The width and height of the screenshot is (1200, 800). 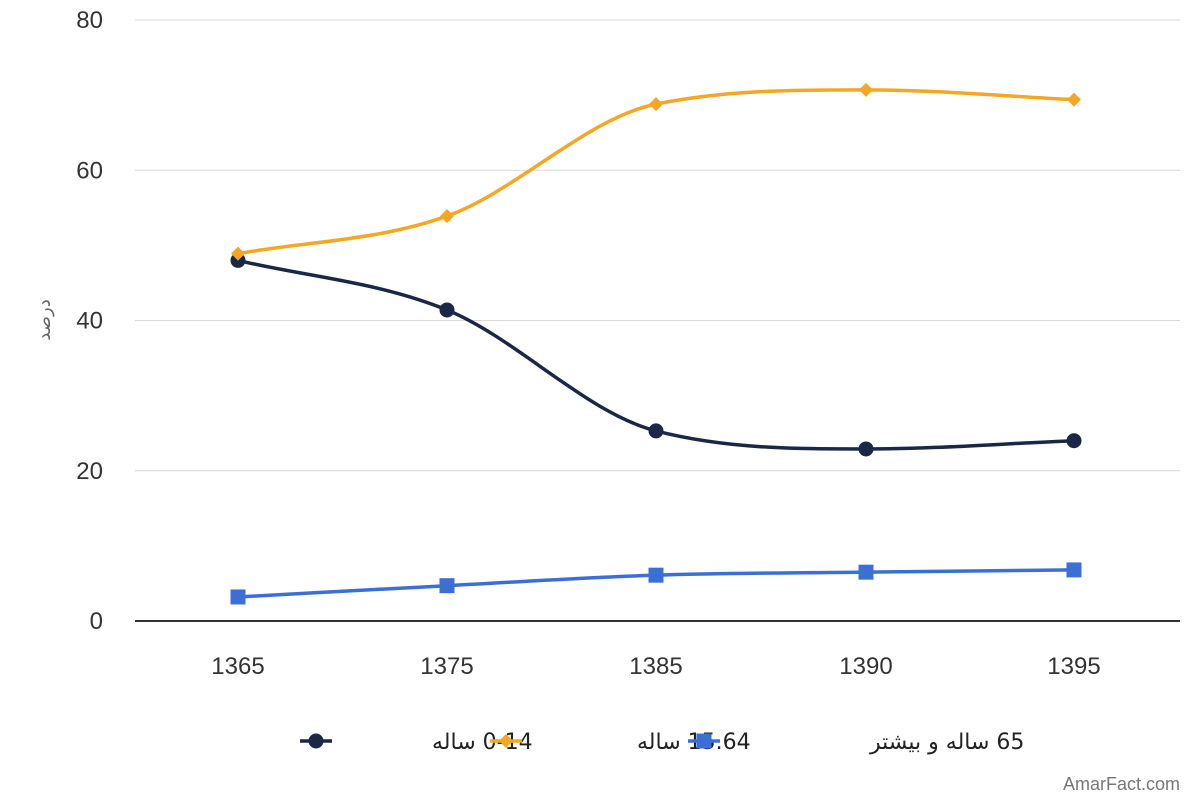 What do you see at coordinates (620, 742) in the screenshot?
I see `legend-item: 15.64 ساله` at bounding box center [620, 742].